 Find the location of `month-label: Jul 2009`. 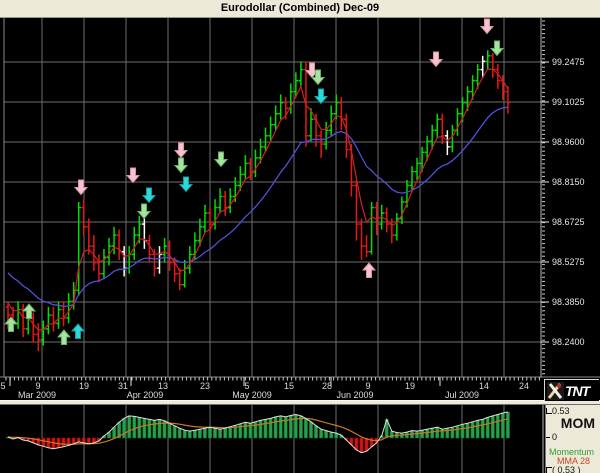

month-label: Jul 2009 is located at coordinates (462, 395).